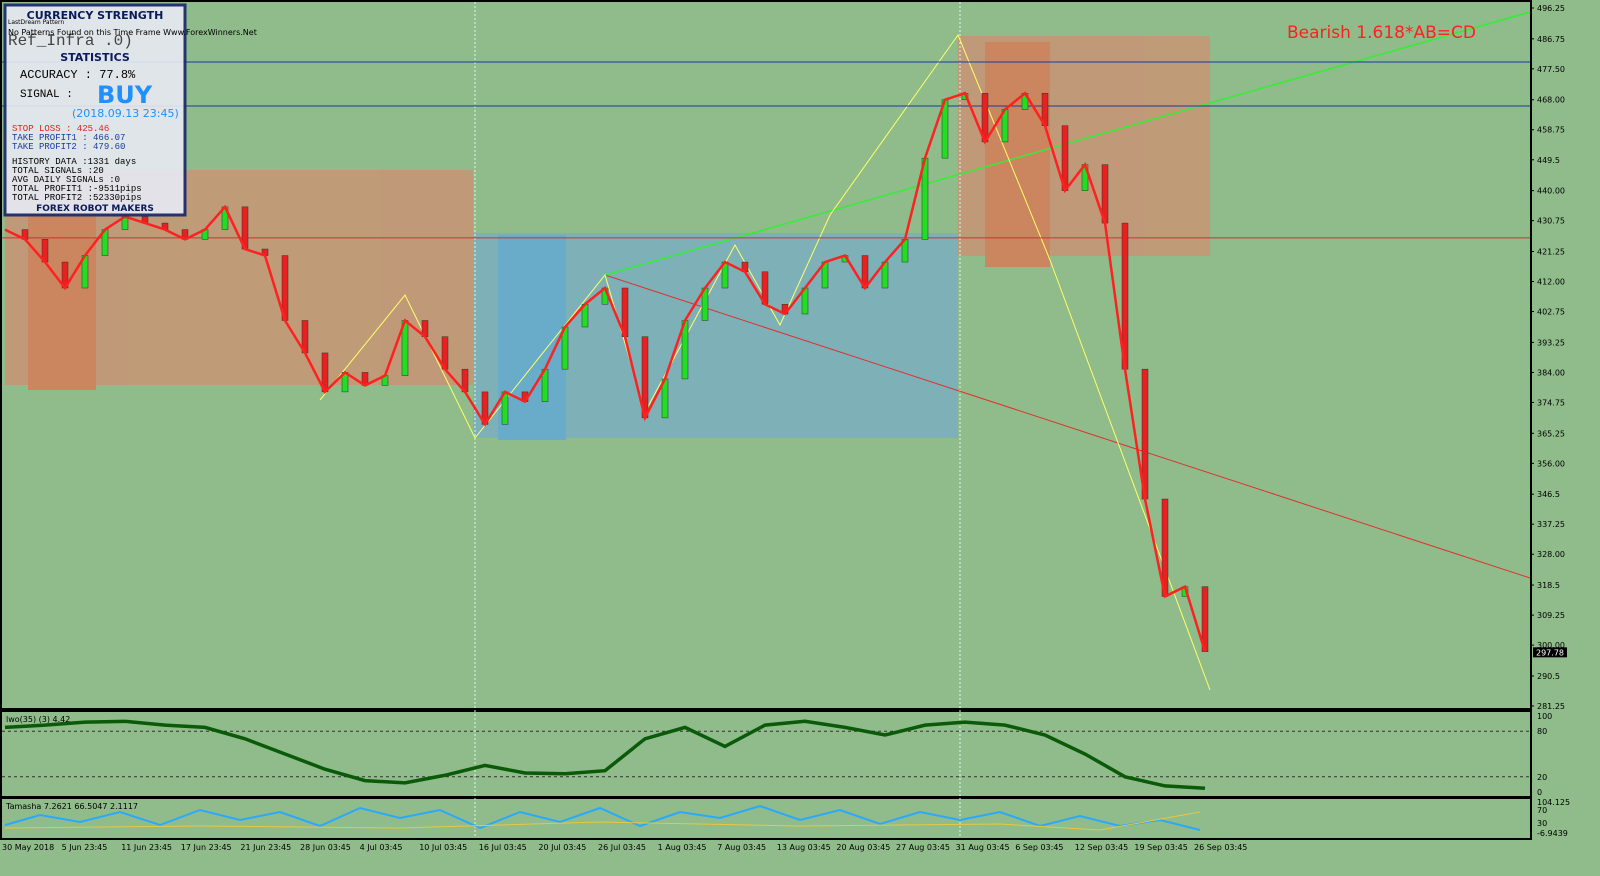 This screenshot has width=1600, height=876. Describe the element at coordinates (68, 138) in the screenshot. I see `tp1: TAKE PROFIT1 : 466.07` at that location.